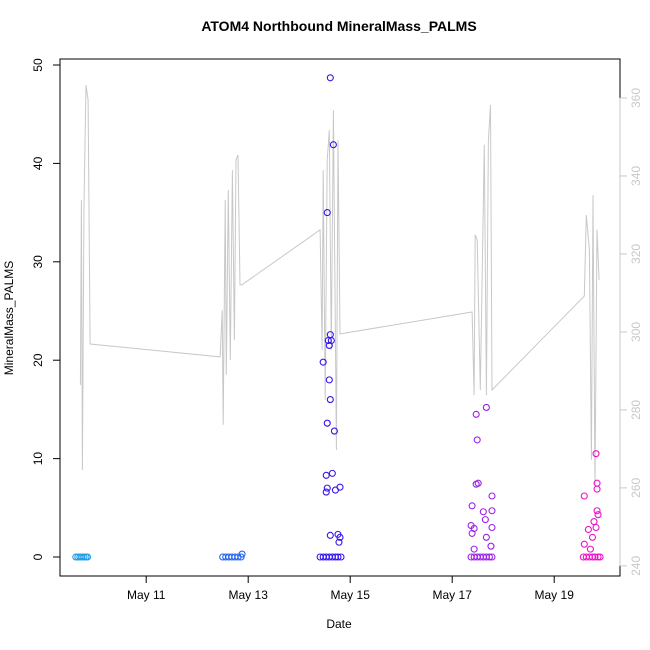  What do you see at coordinates (636, 98) in the screenshot?
I see `y2-tick-label: 360` at bounding box center [636, 98].